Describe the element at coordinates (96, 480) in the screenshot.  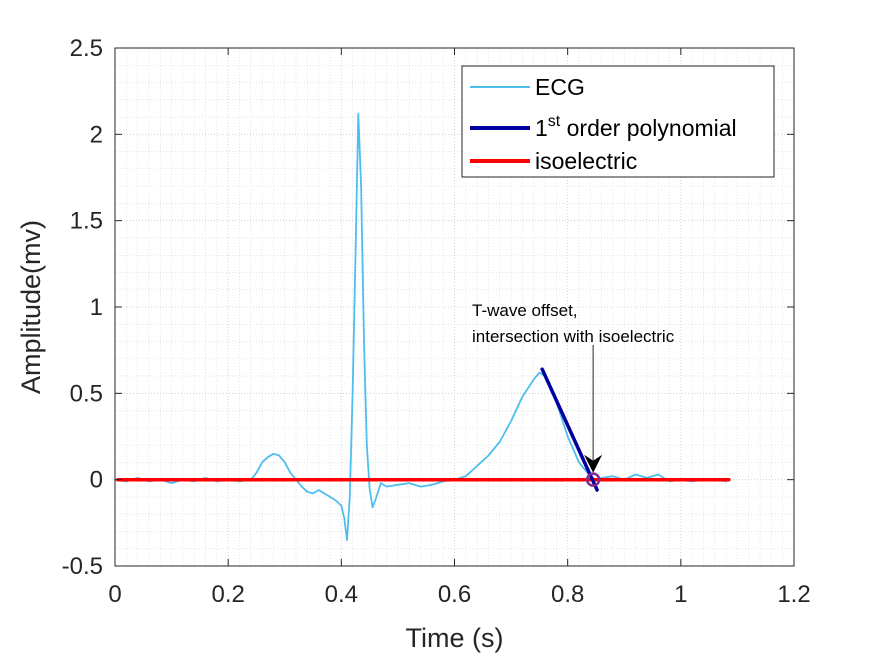
I see `y-tick-label: 0` at that location.